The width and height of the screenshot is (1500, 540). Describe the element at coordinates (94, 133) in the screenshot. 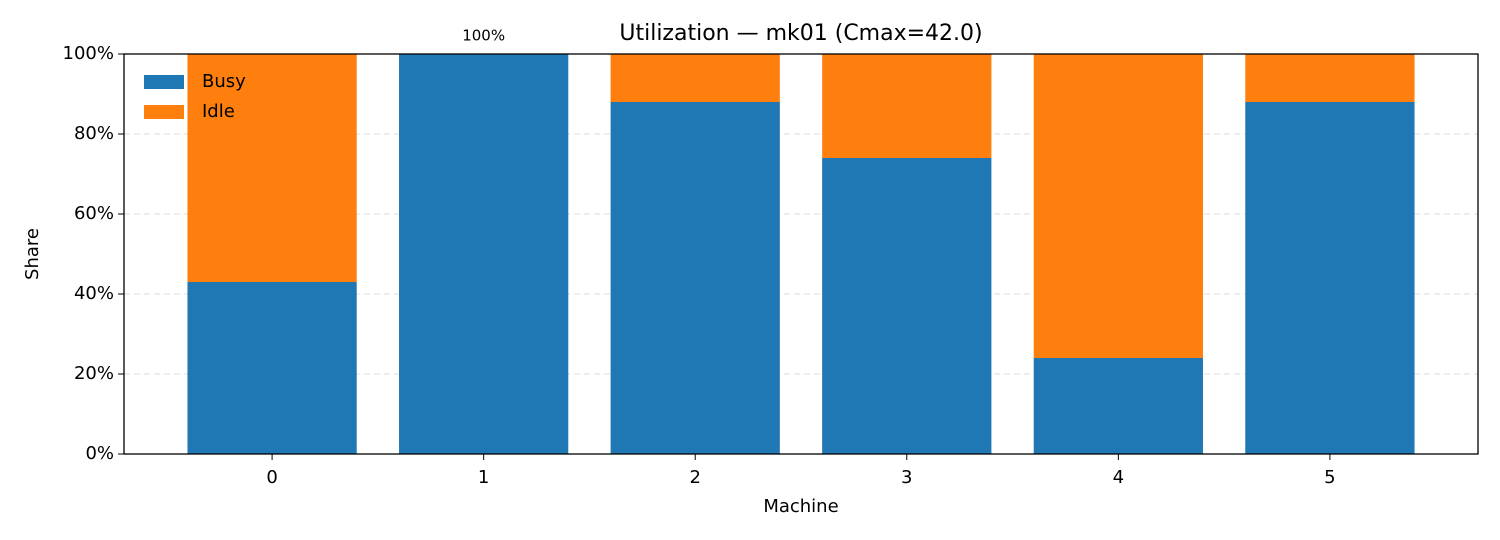

I see `y-tick-label: 80%` at that location.